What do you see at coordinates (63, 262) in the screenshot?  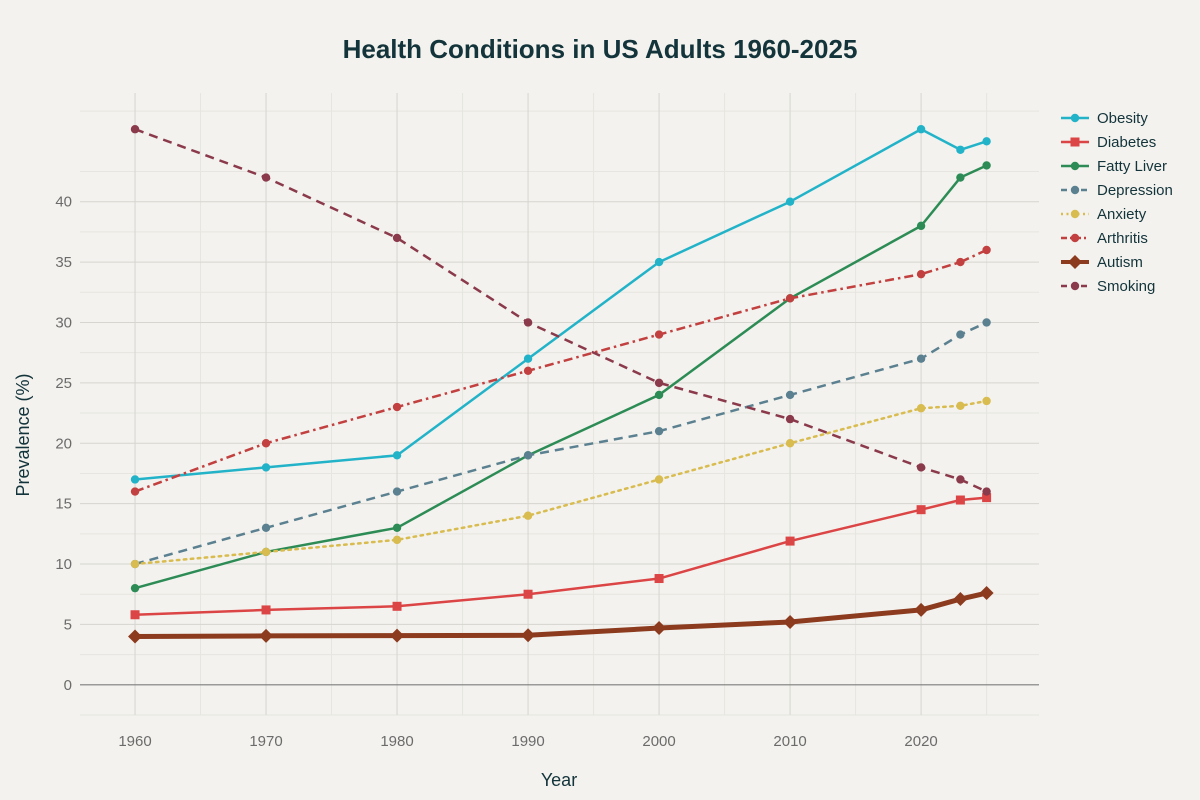 I see `y-tick-label: 35` at bounding box center [63, 262].